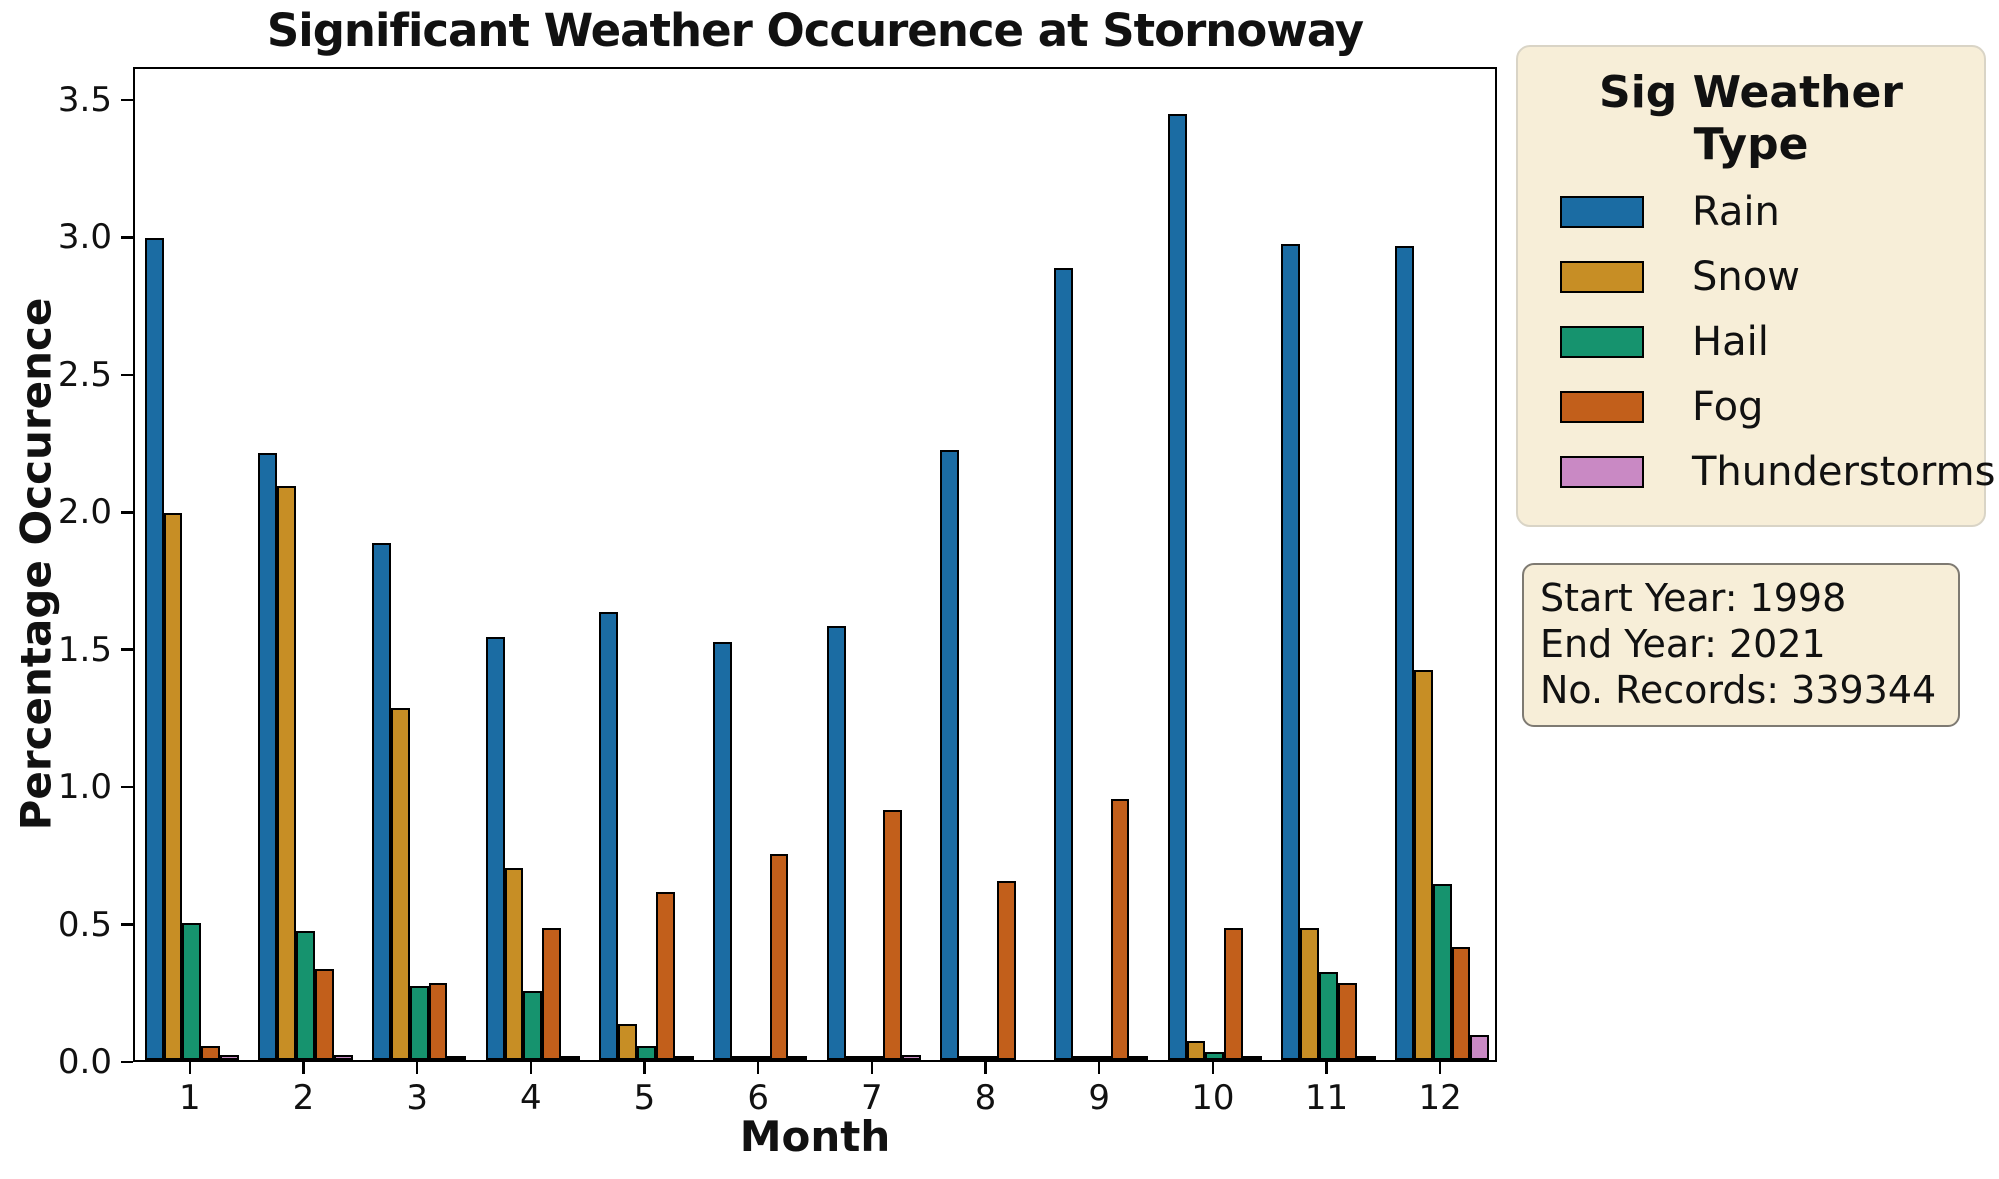  I want to click on y-tick-label-3.0: 3.0, so click(84, 237).